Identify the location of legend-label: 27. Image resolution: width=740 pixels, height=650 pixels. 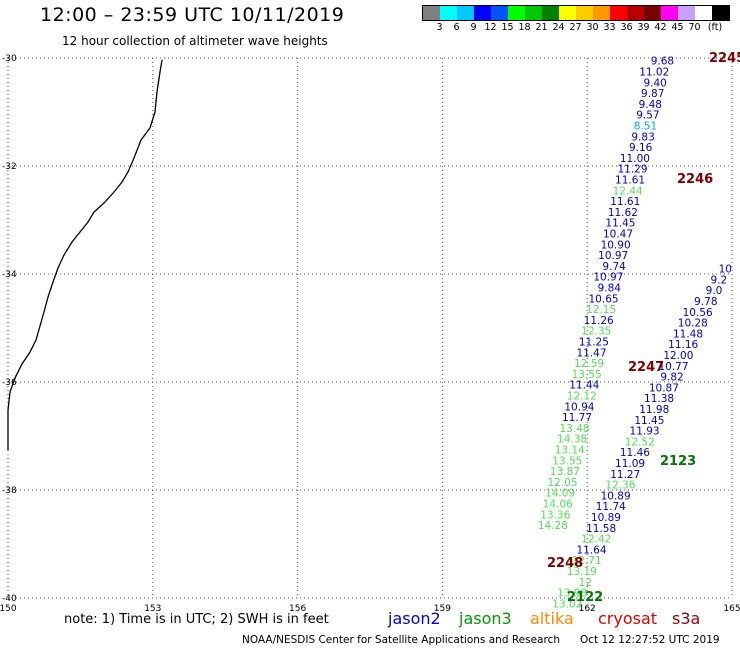
(575, 27).